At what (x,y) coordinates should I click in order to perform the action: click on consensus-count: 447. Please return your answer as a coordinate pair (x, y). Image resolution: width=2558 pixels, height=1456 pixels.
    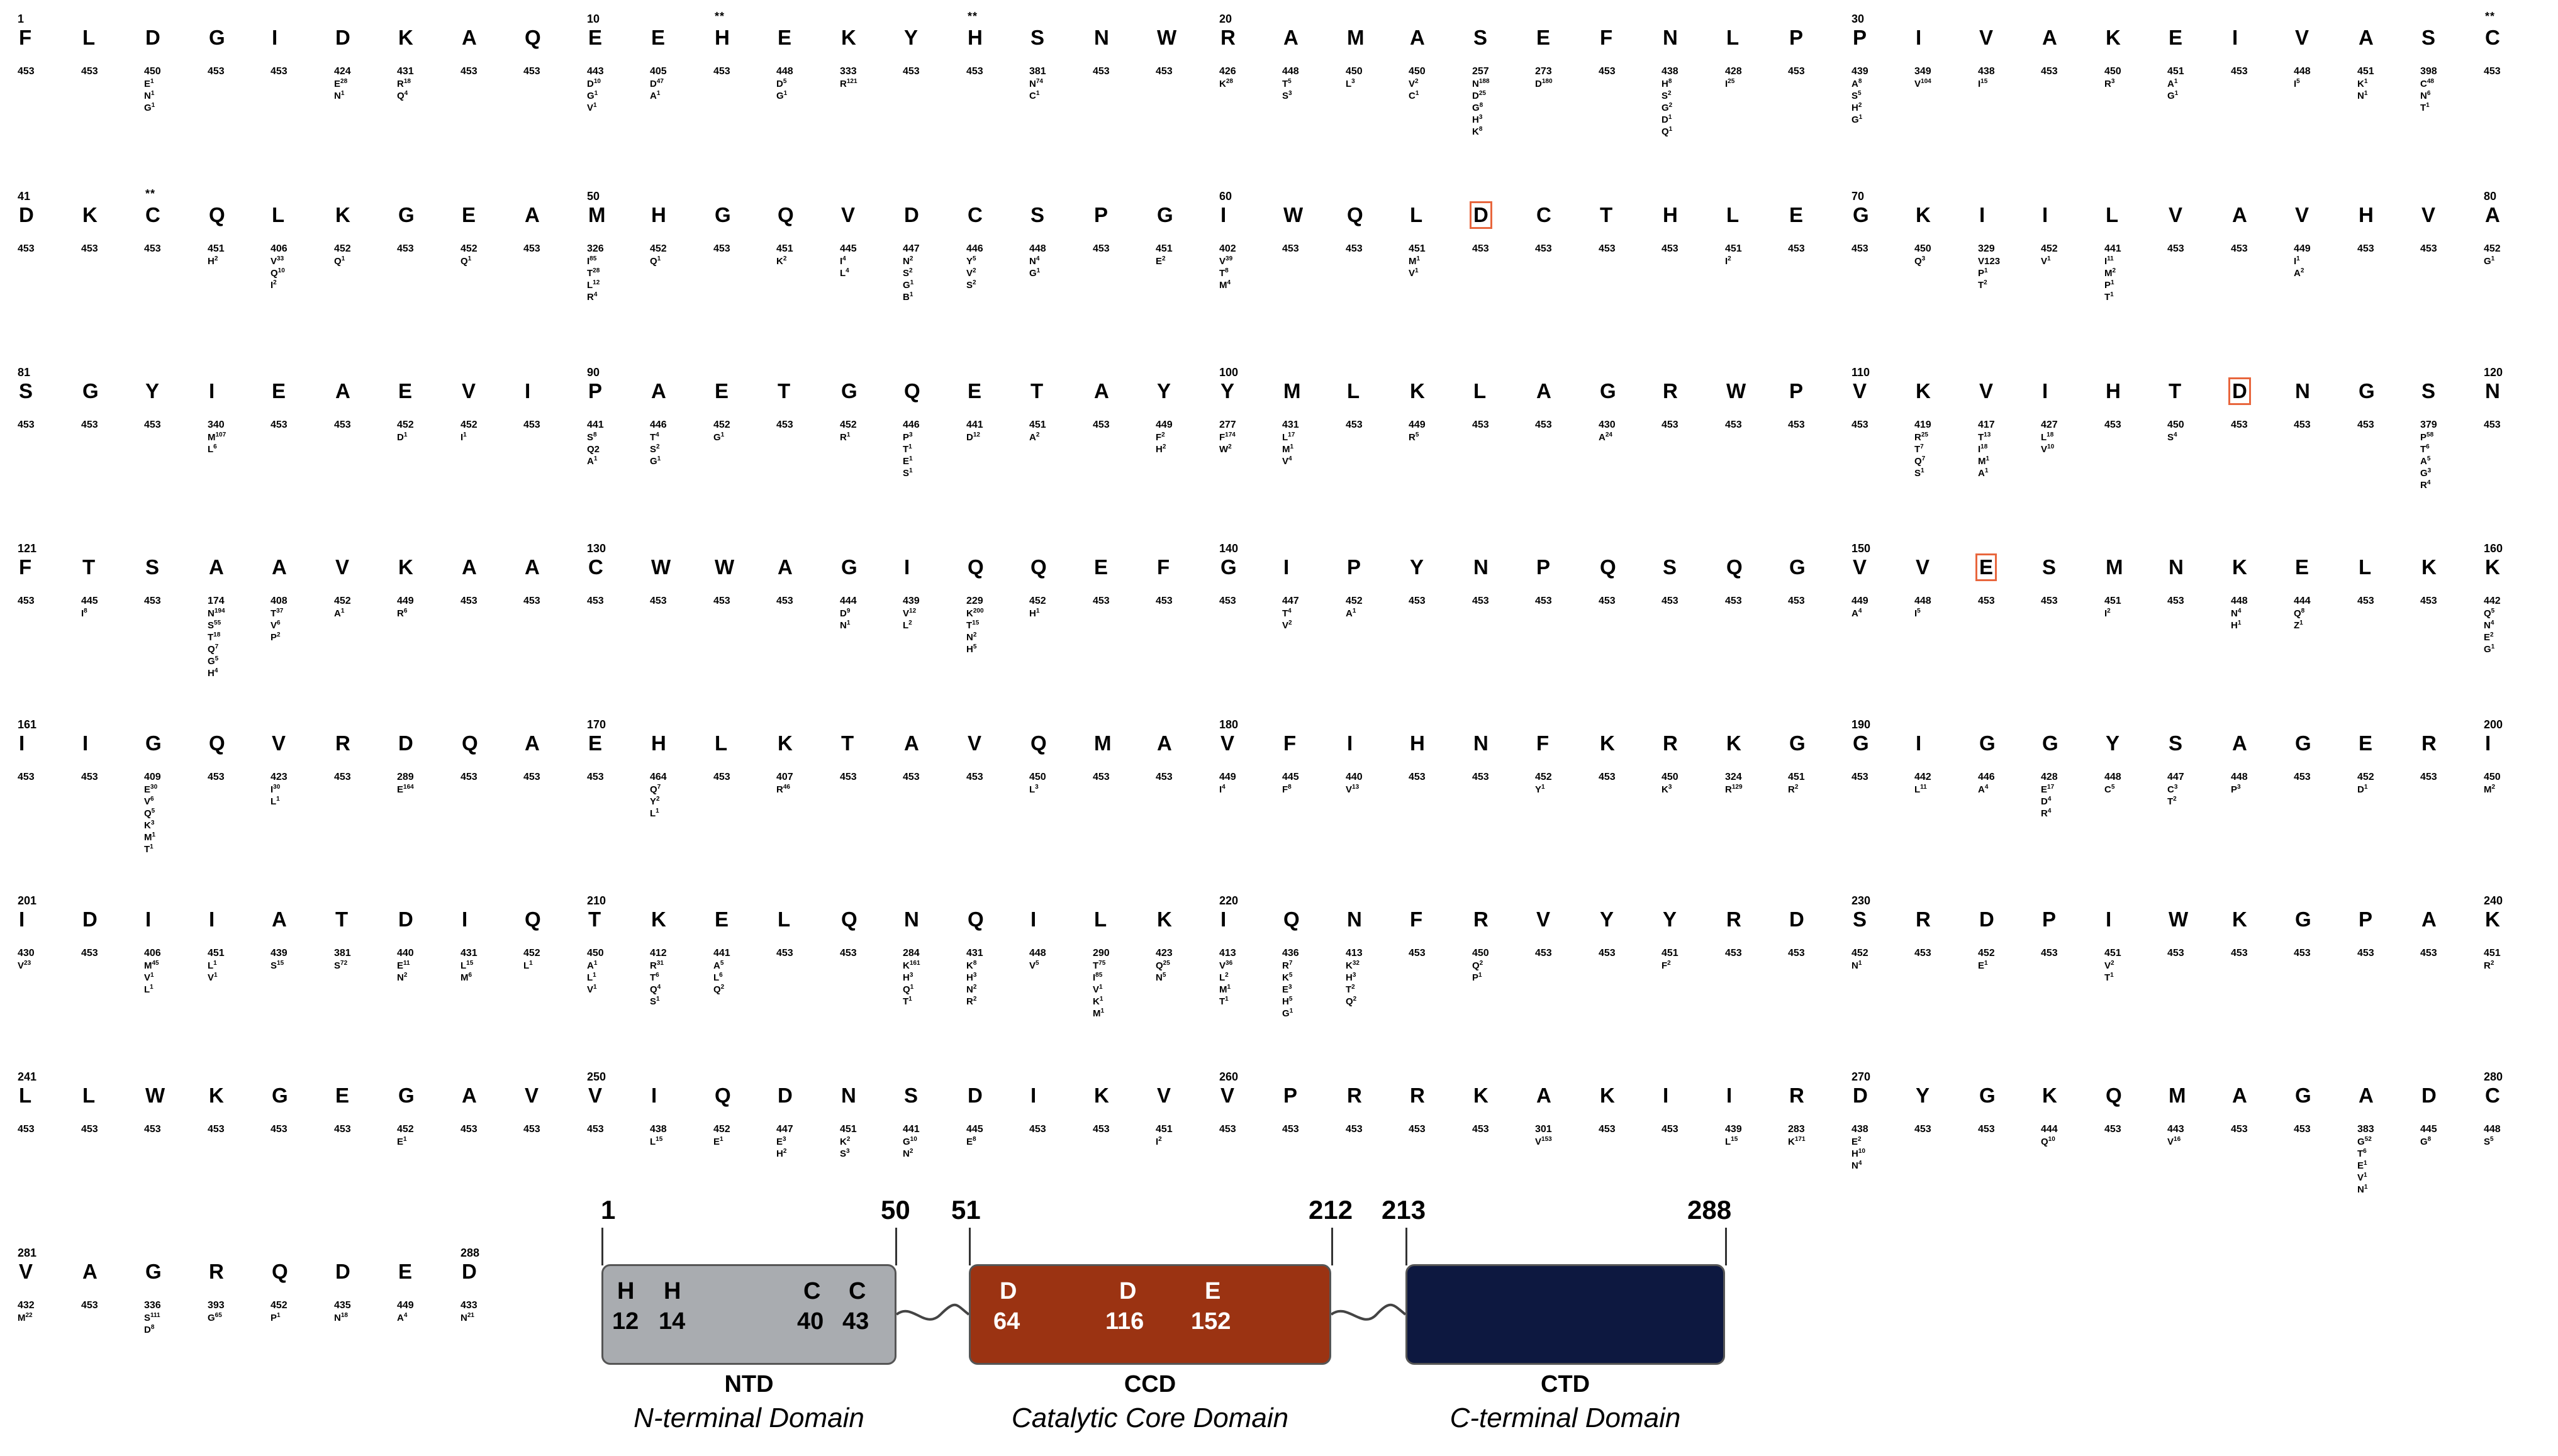
    Looking at the image, I should click on (1290, 601).